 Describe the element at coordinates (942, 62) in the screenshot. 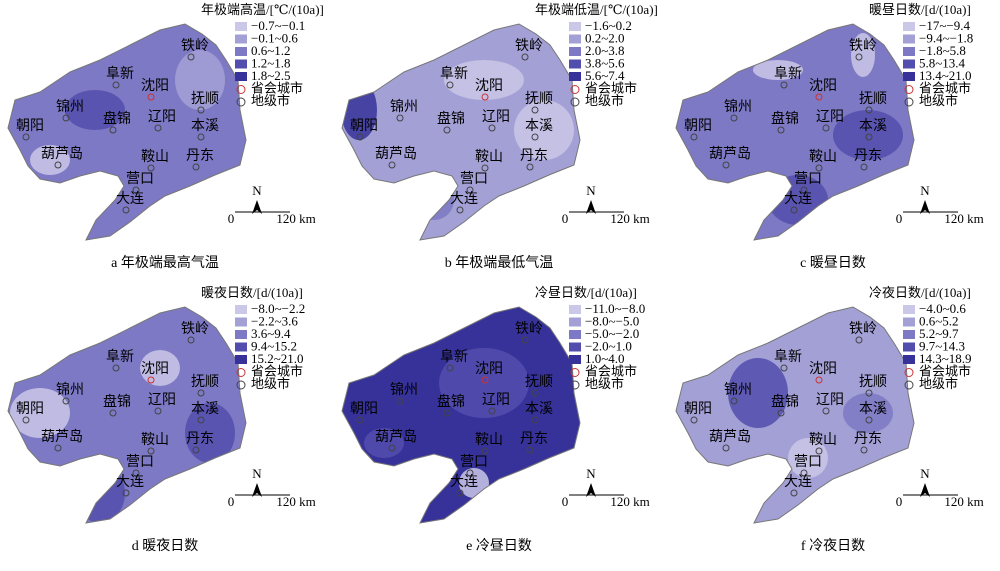

I see `legend-label: 5.8~13.4` at that location.